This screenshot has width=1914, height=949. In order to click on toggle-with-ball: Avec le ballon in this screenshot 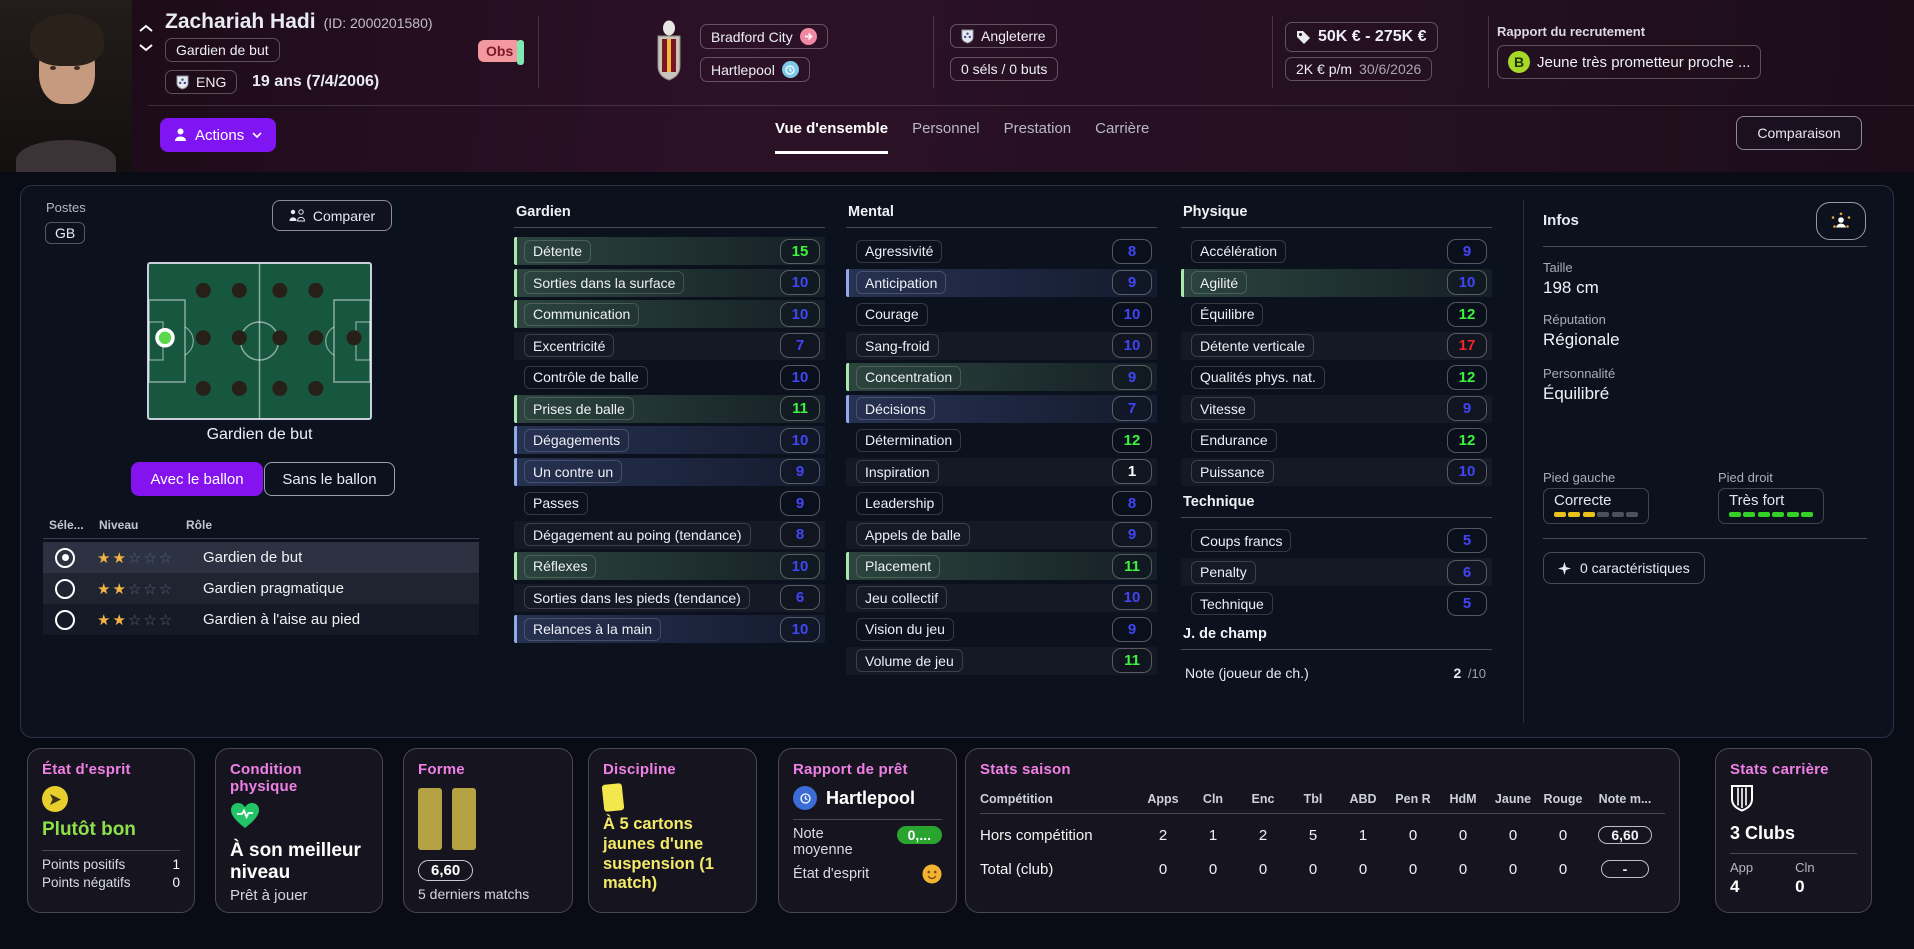, I will do `click(197, 479)`.